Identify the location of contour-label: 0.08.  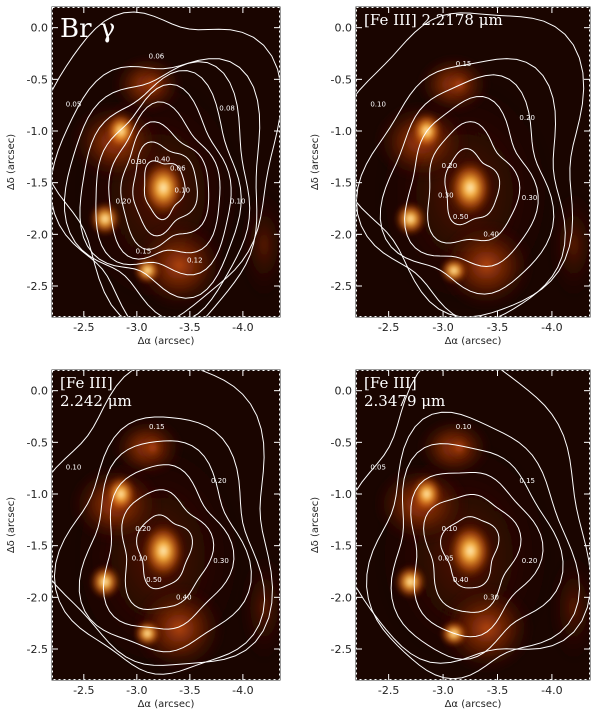
(227, 108).